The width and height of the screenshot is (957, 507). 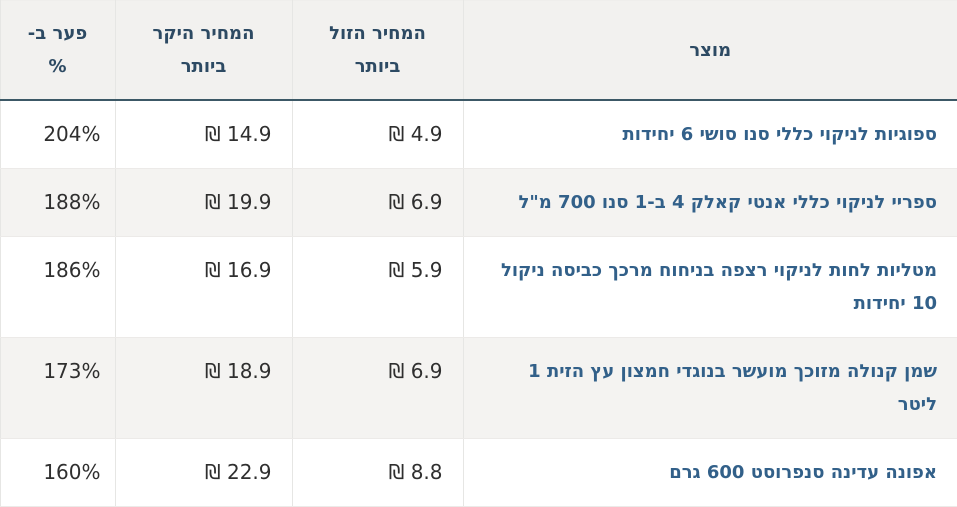 What do you see at coordinates (57, 202) in the screenshot?
I see `gap-percent: 188%` at bounding box center [57, 202].